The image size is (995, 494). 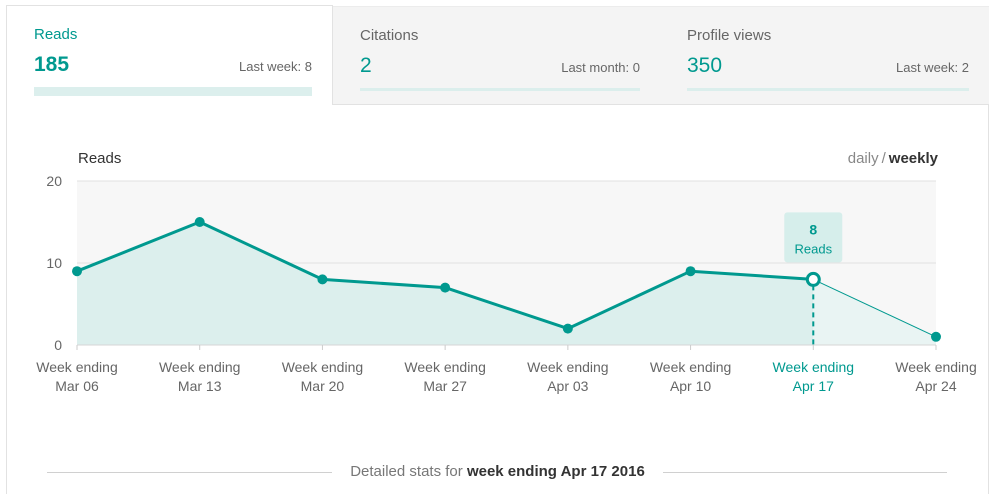 I want to click on y-tick-label: 20, so click(x=54, y=181).